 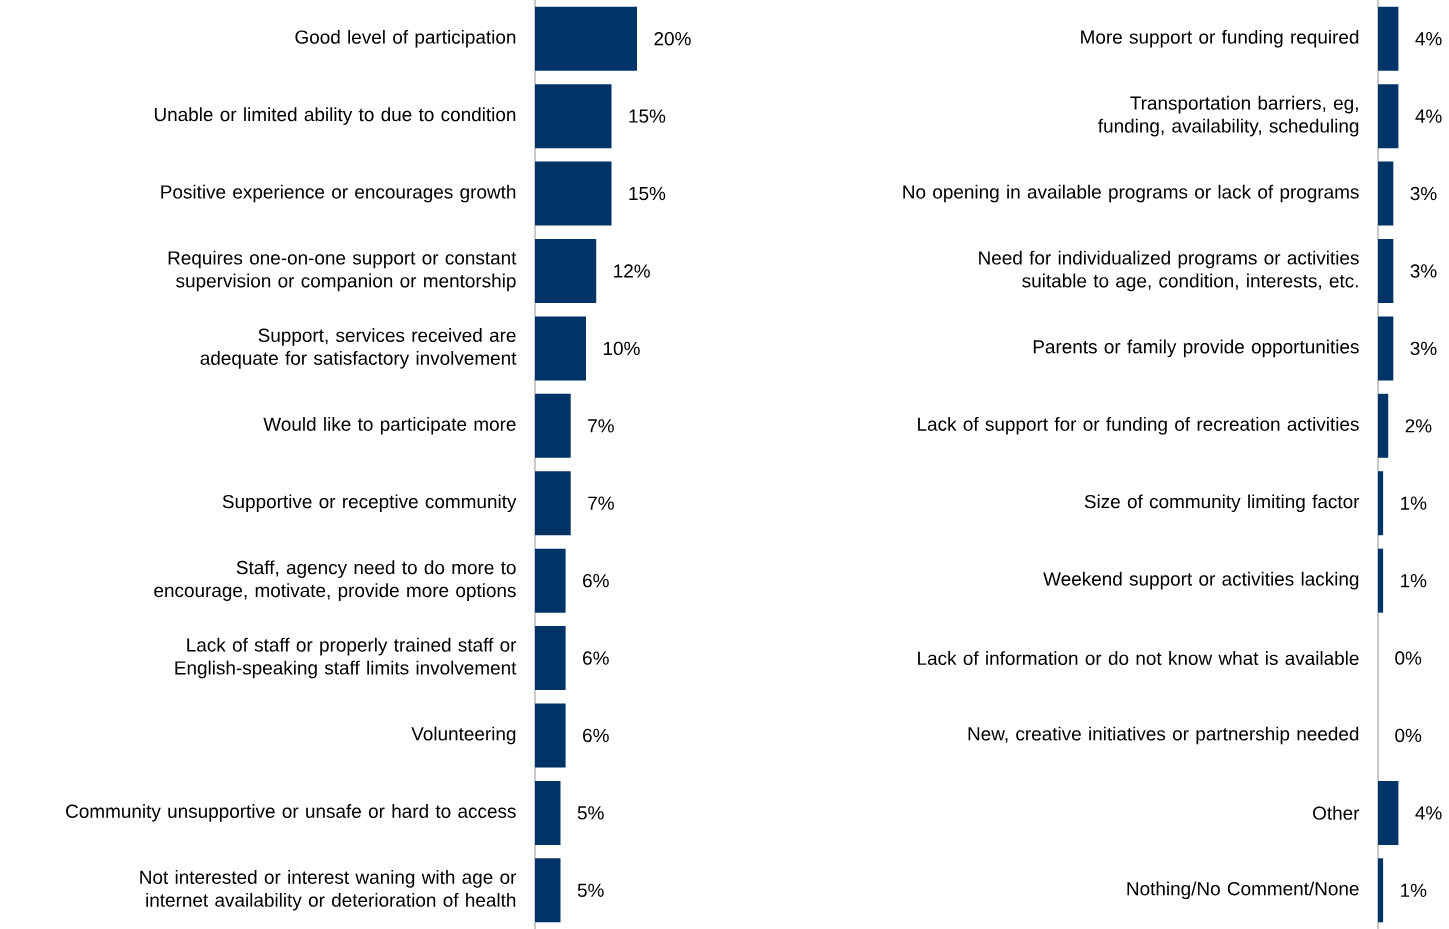 What do you see at coordinates (672, 39) in the screenshot?
I see `data-label: 20%` at bounding box center [672, 39].